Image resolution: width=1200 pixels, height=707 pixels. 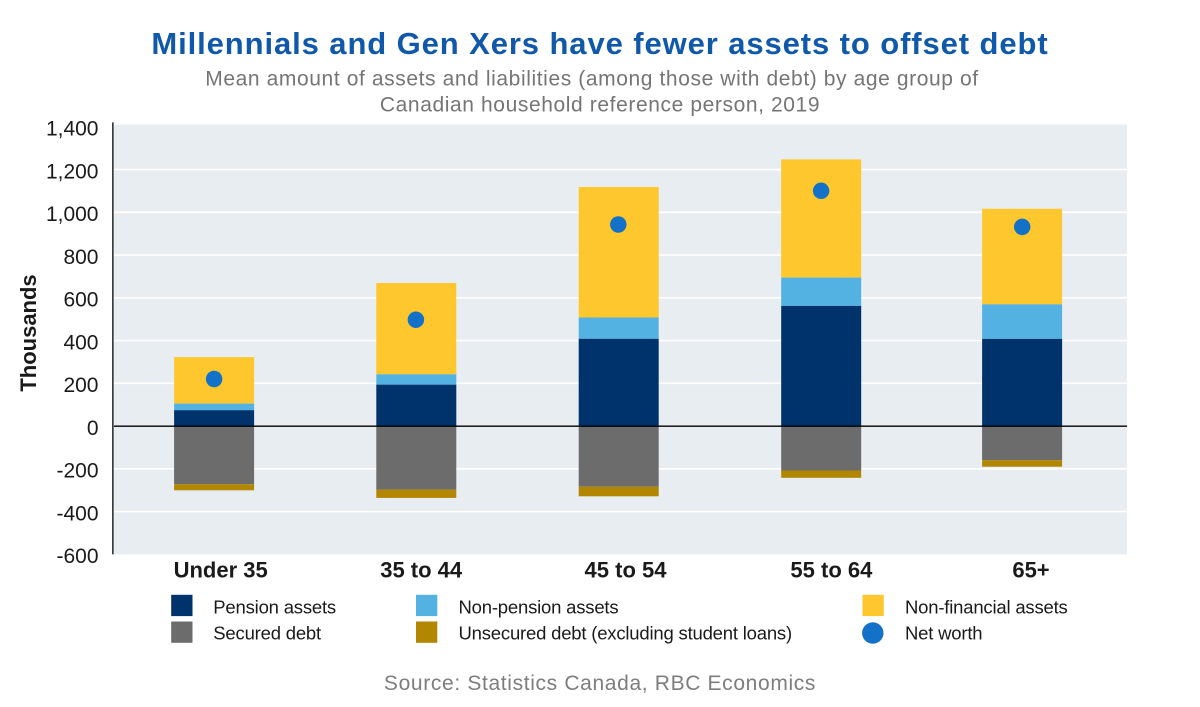 What do you see at coordinates (421, 570) in the screenshot?
I see `svg-text: 35 to 44` at bounding box center [421, 570].